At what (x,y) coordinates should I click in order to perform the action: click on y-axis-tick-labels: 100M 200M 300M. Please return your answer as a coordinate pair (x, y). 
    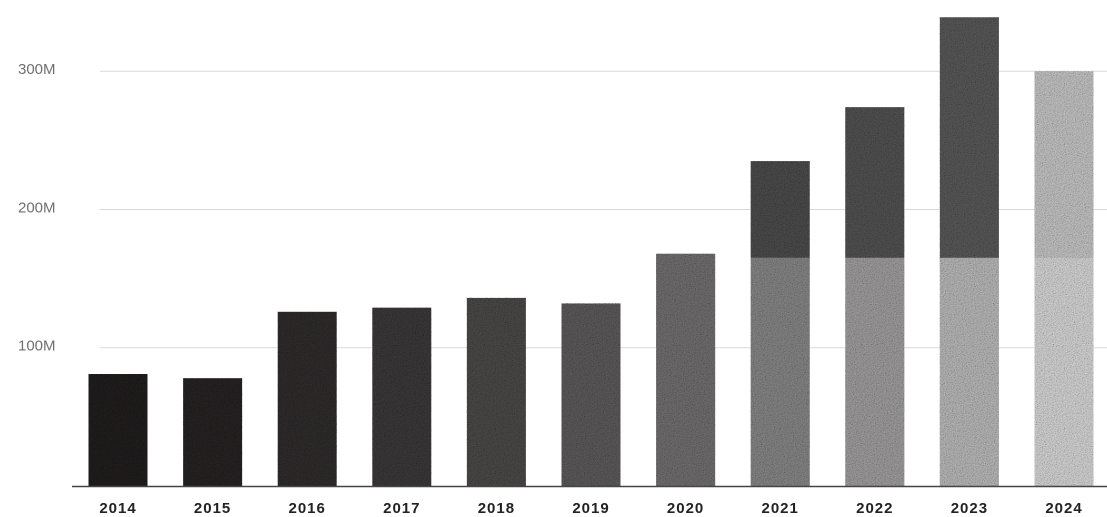
    Looking at the image, I should click on (37, 208).